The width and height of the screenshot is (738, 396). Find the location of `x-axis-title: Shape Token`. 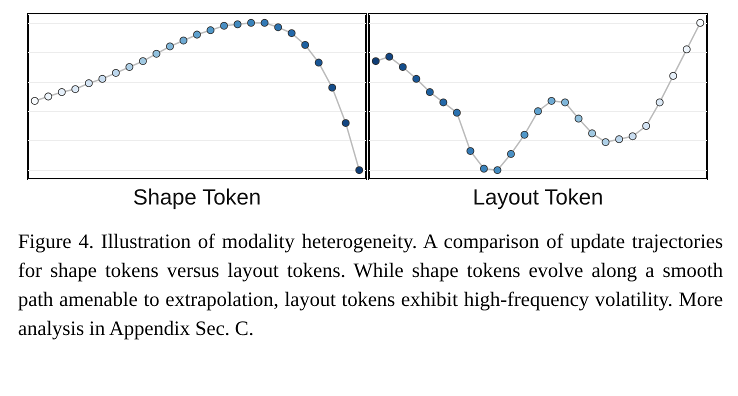

x-axis-title: Shape Token is located at coordinates (197, 197).